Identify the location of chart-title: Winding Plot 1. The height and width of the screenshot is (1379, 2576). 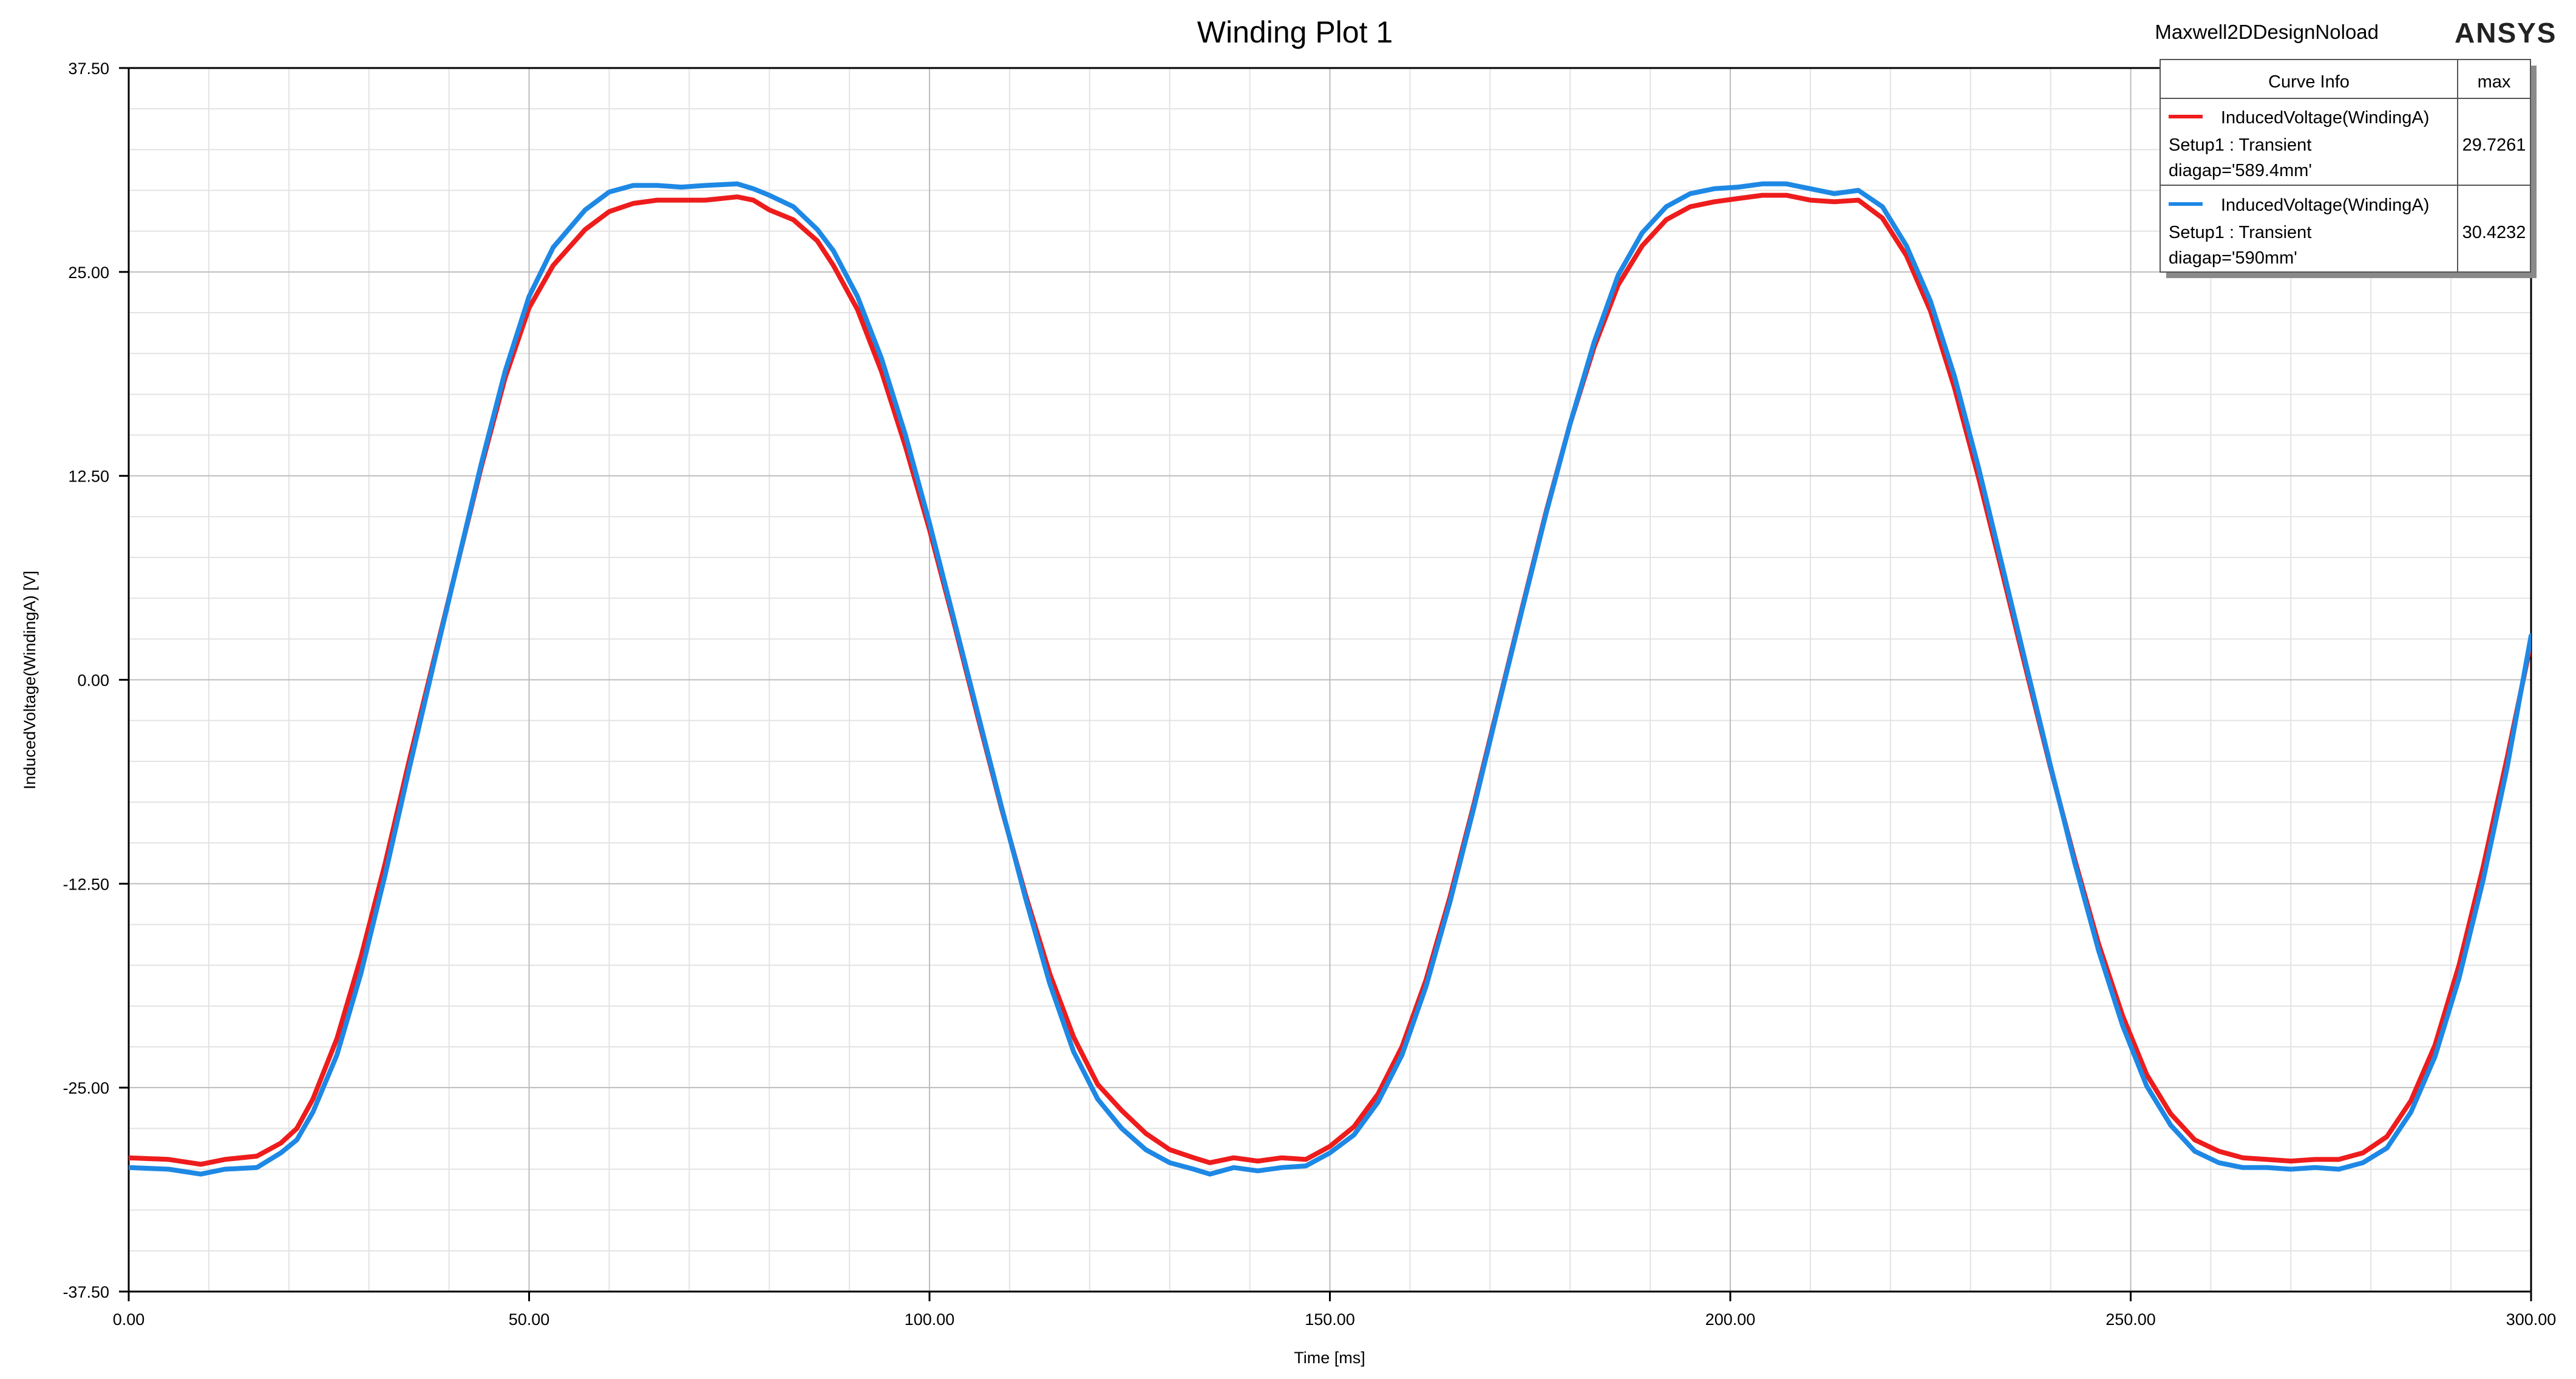
(1295, 32).